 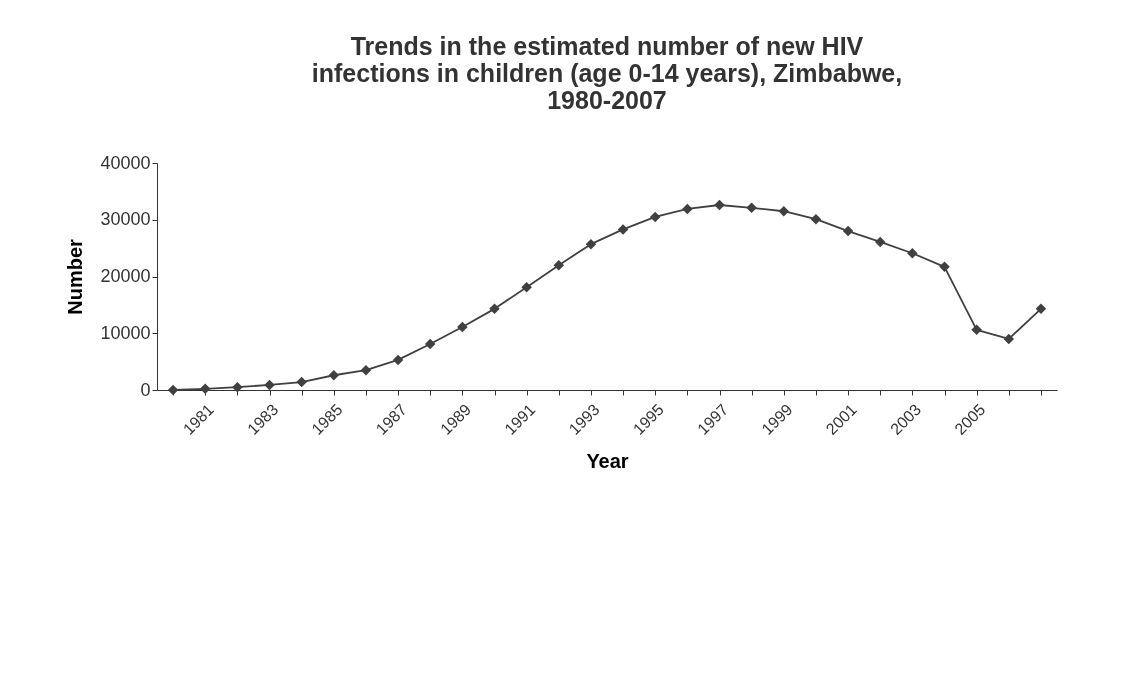 What do you see at coordinates (125, 332) in the screenshot?
I see `y-tick-label: 10000` at bounding box center [125, 332].